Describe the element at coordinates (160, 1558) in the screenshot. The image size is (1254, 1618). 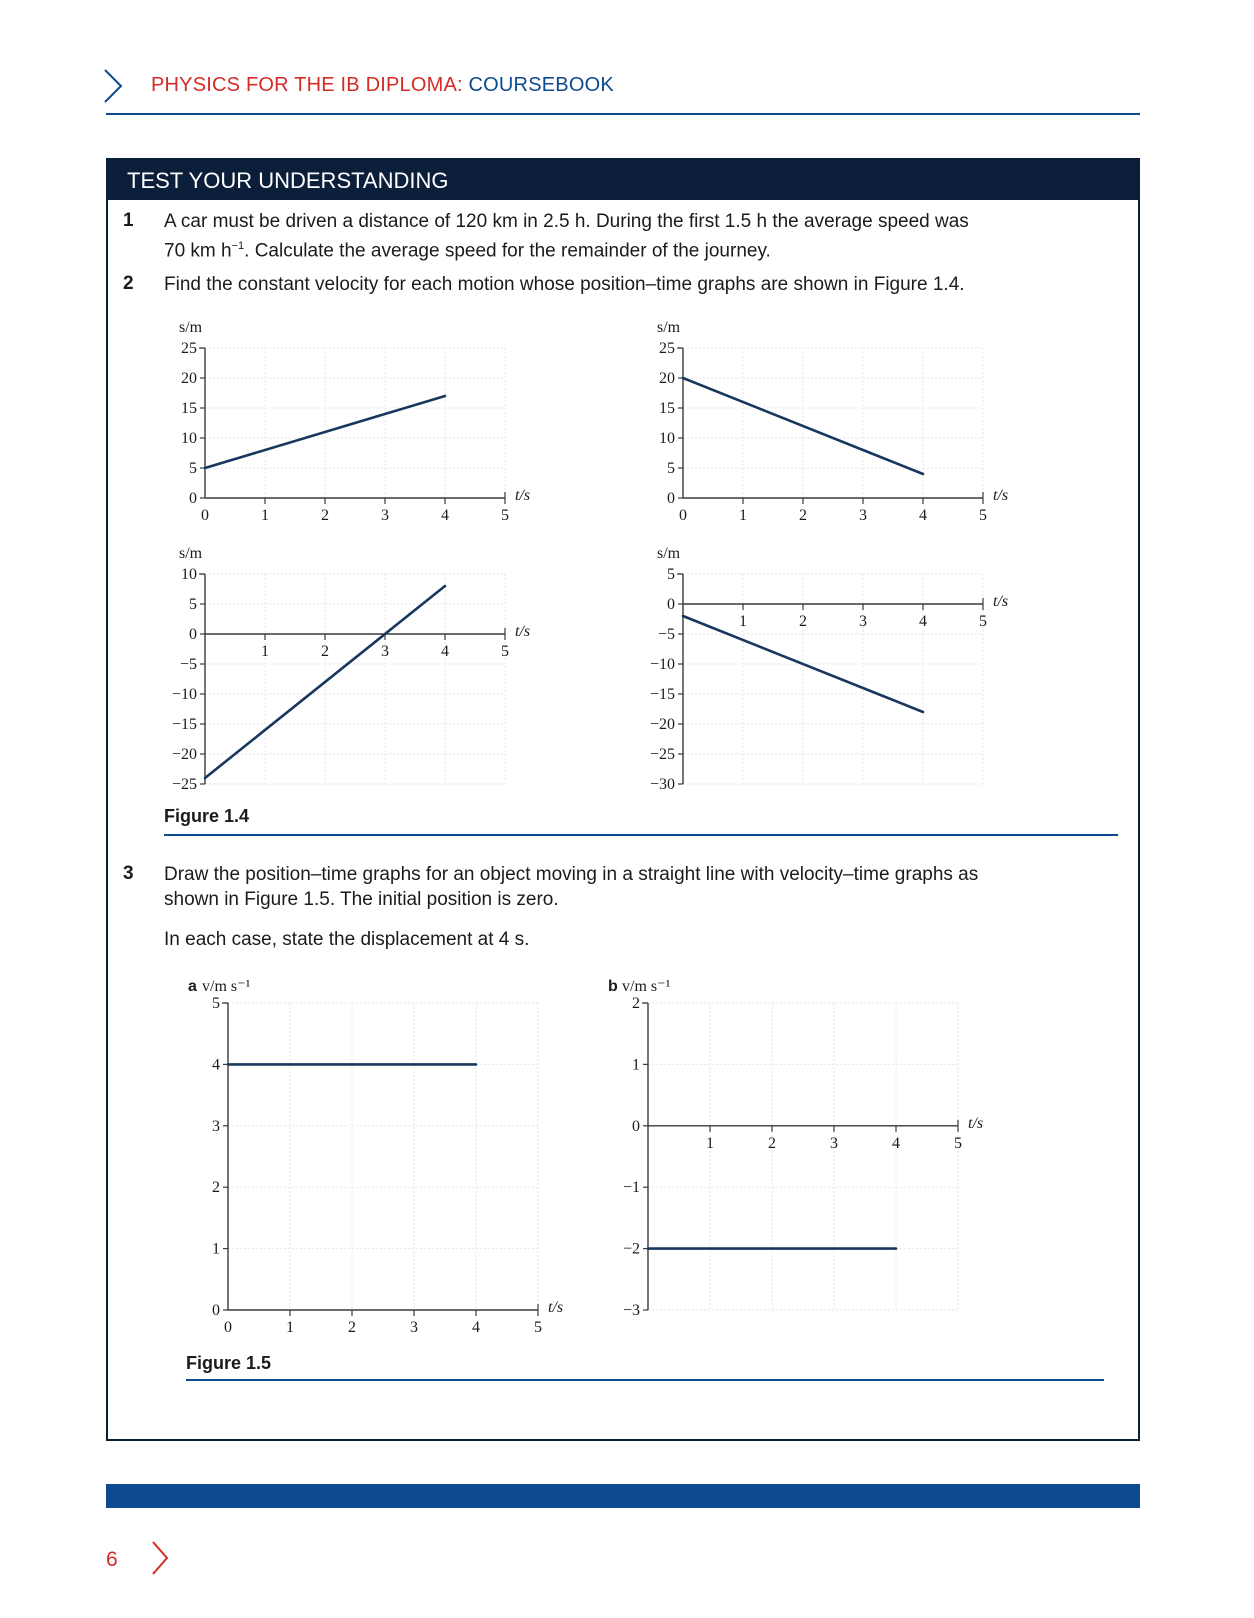
I see `chevron-right-icon` at that location.